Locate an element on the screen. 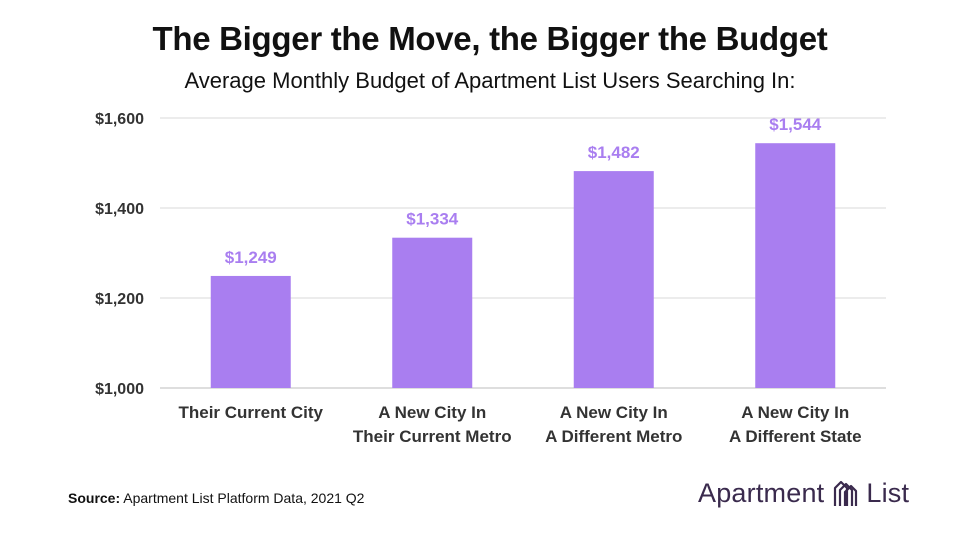 This screenshot has height=538, width=980. x-tick-label: A New City In A Different State is located at coordinates (795, 424).